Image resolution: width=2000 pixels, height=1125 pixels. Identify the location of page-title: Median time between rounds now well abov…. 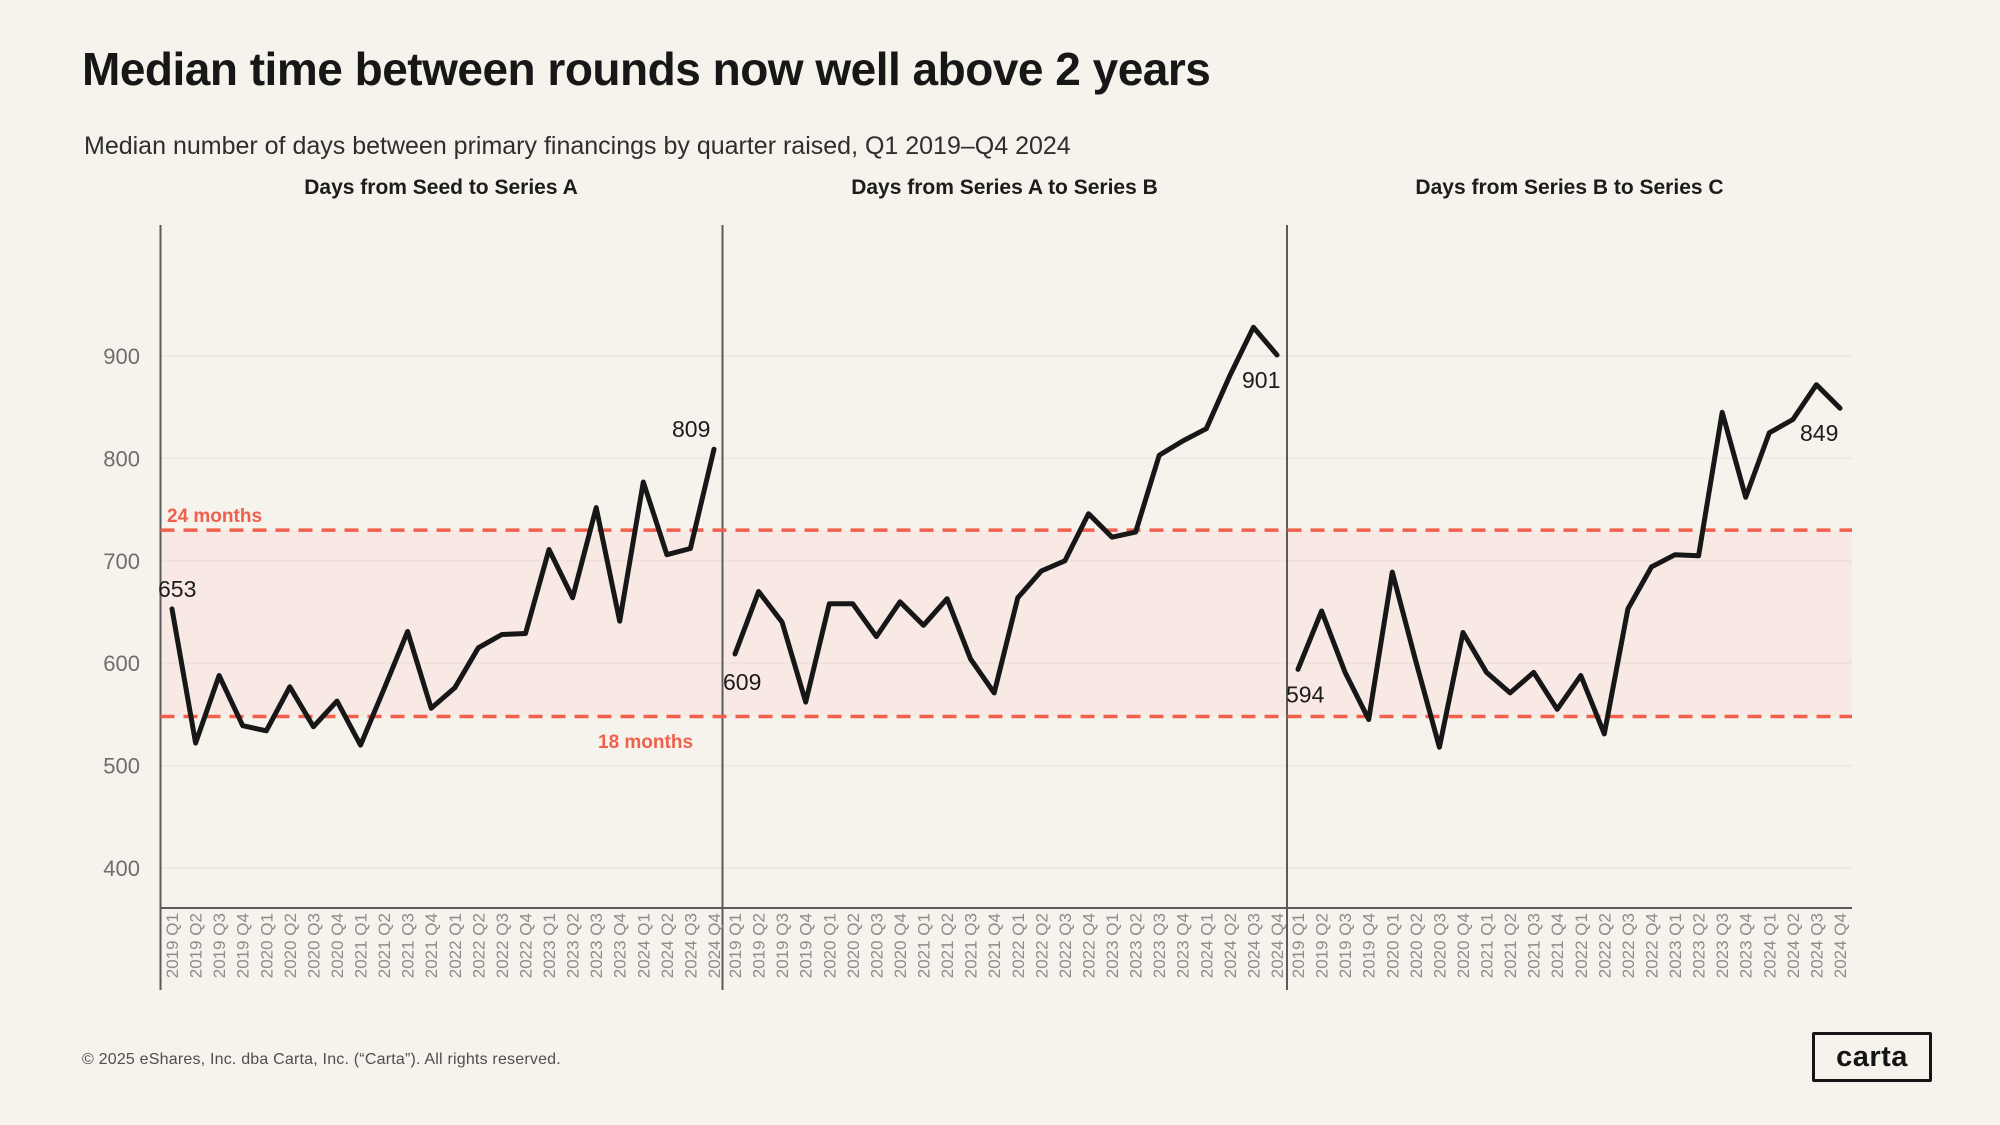
(646, 69).